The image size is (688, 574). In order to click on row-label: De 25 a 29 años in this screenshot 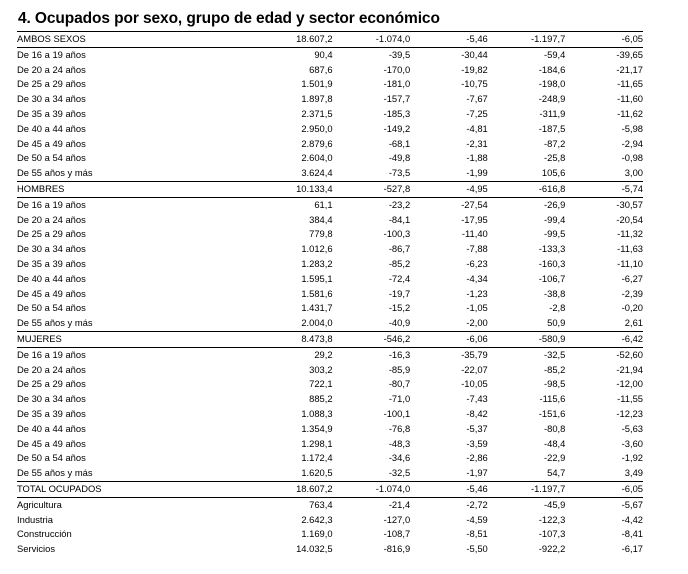, I will do `click(51, 84)`.